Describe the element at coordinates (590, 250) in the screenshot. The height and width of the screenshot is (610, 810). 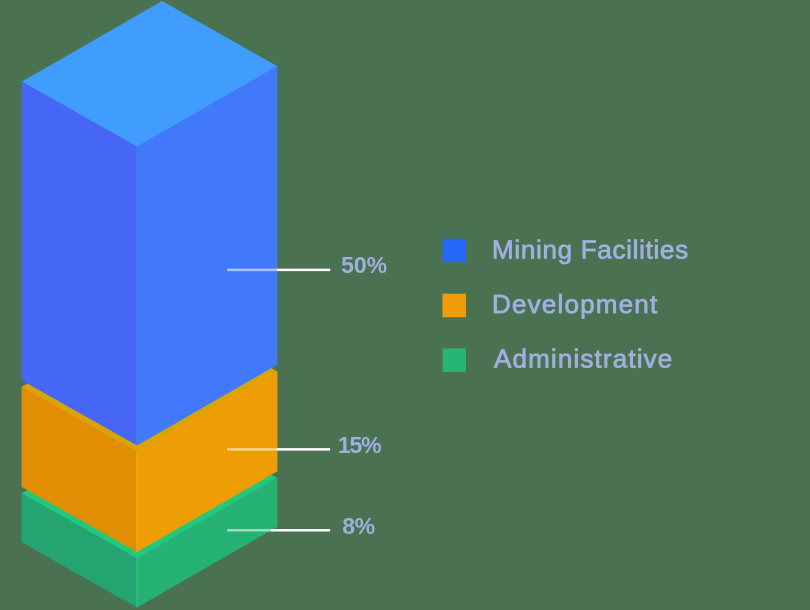
I see `svg-text: Mining Facilities` at that location.